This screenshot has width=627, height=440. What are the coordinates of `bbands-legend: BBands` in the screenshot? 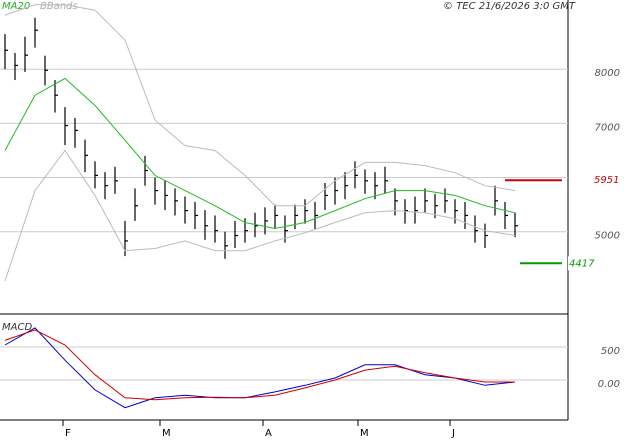 It's located at (59, 6).